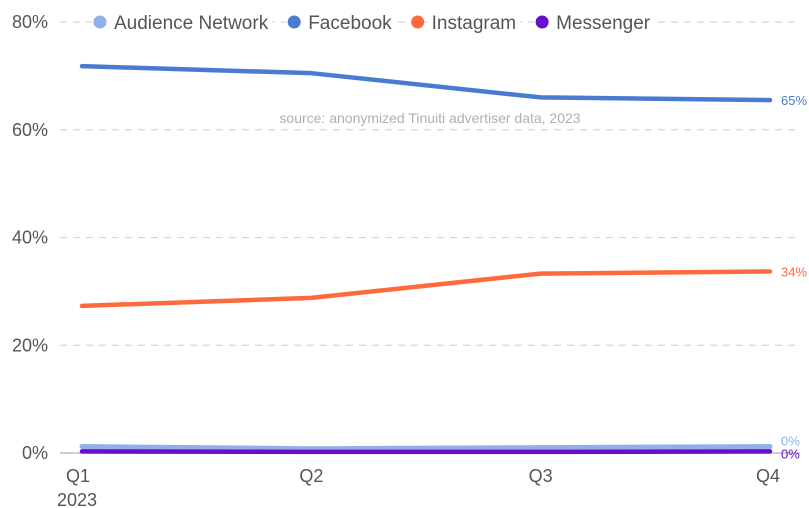  I want to click on legend-label: Audience Network, so click(191, 23).